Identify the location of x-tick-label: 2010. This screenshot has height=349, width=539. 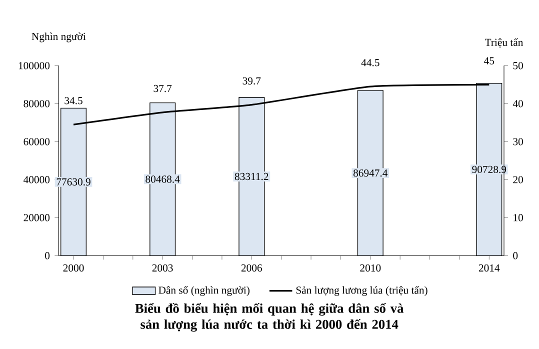
(370, 268).